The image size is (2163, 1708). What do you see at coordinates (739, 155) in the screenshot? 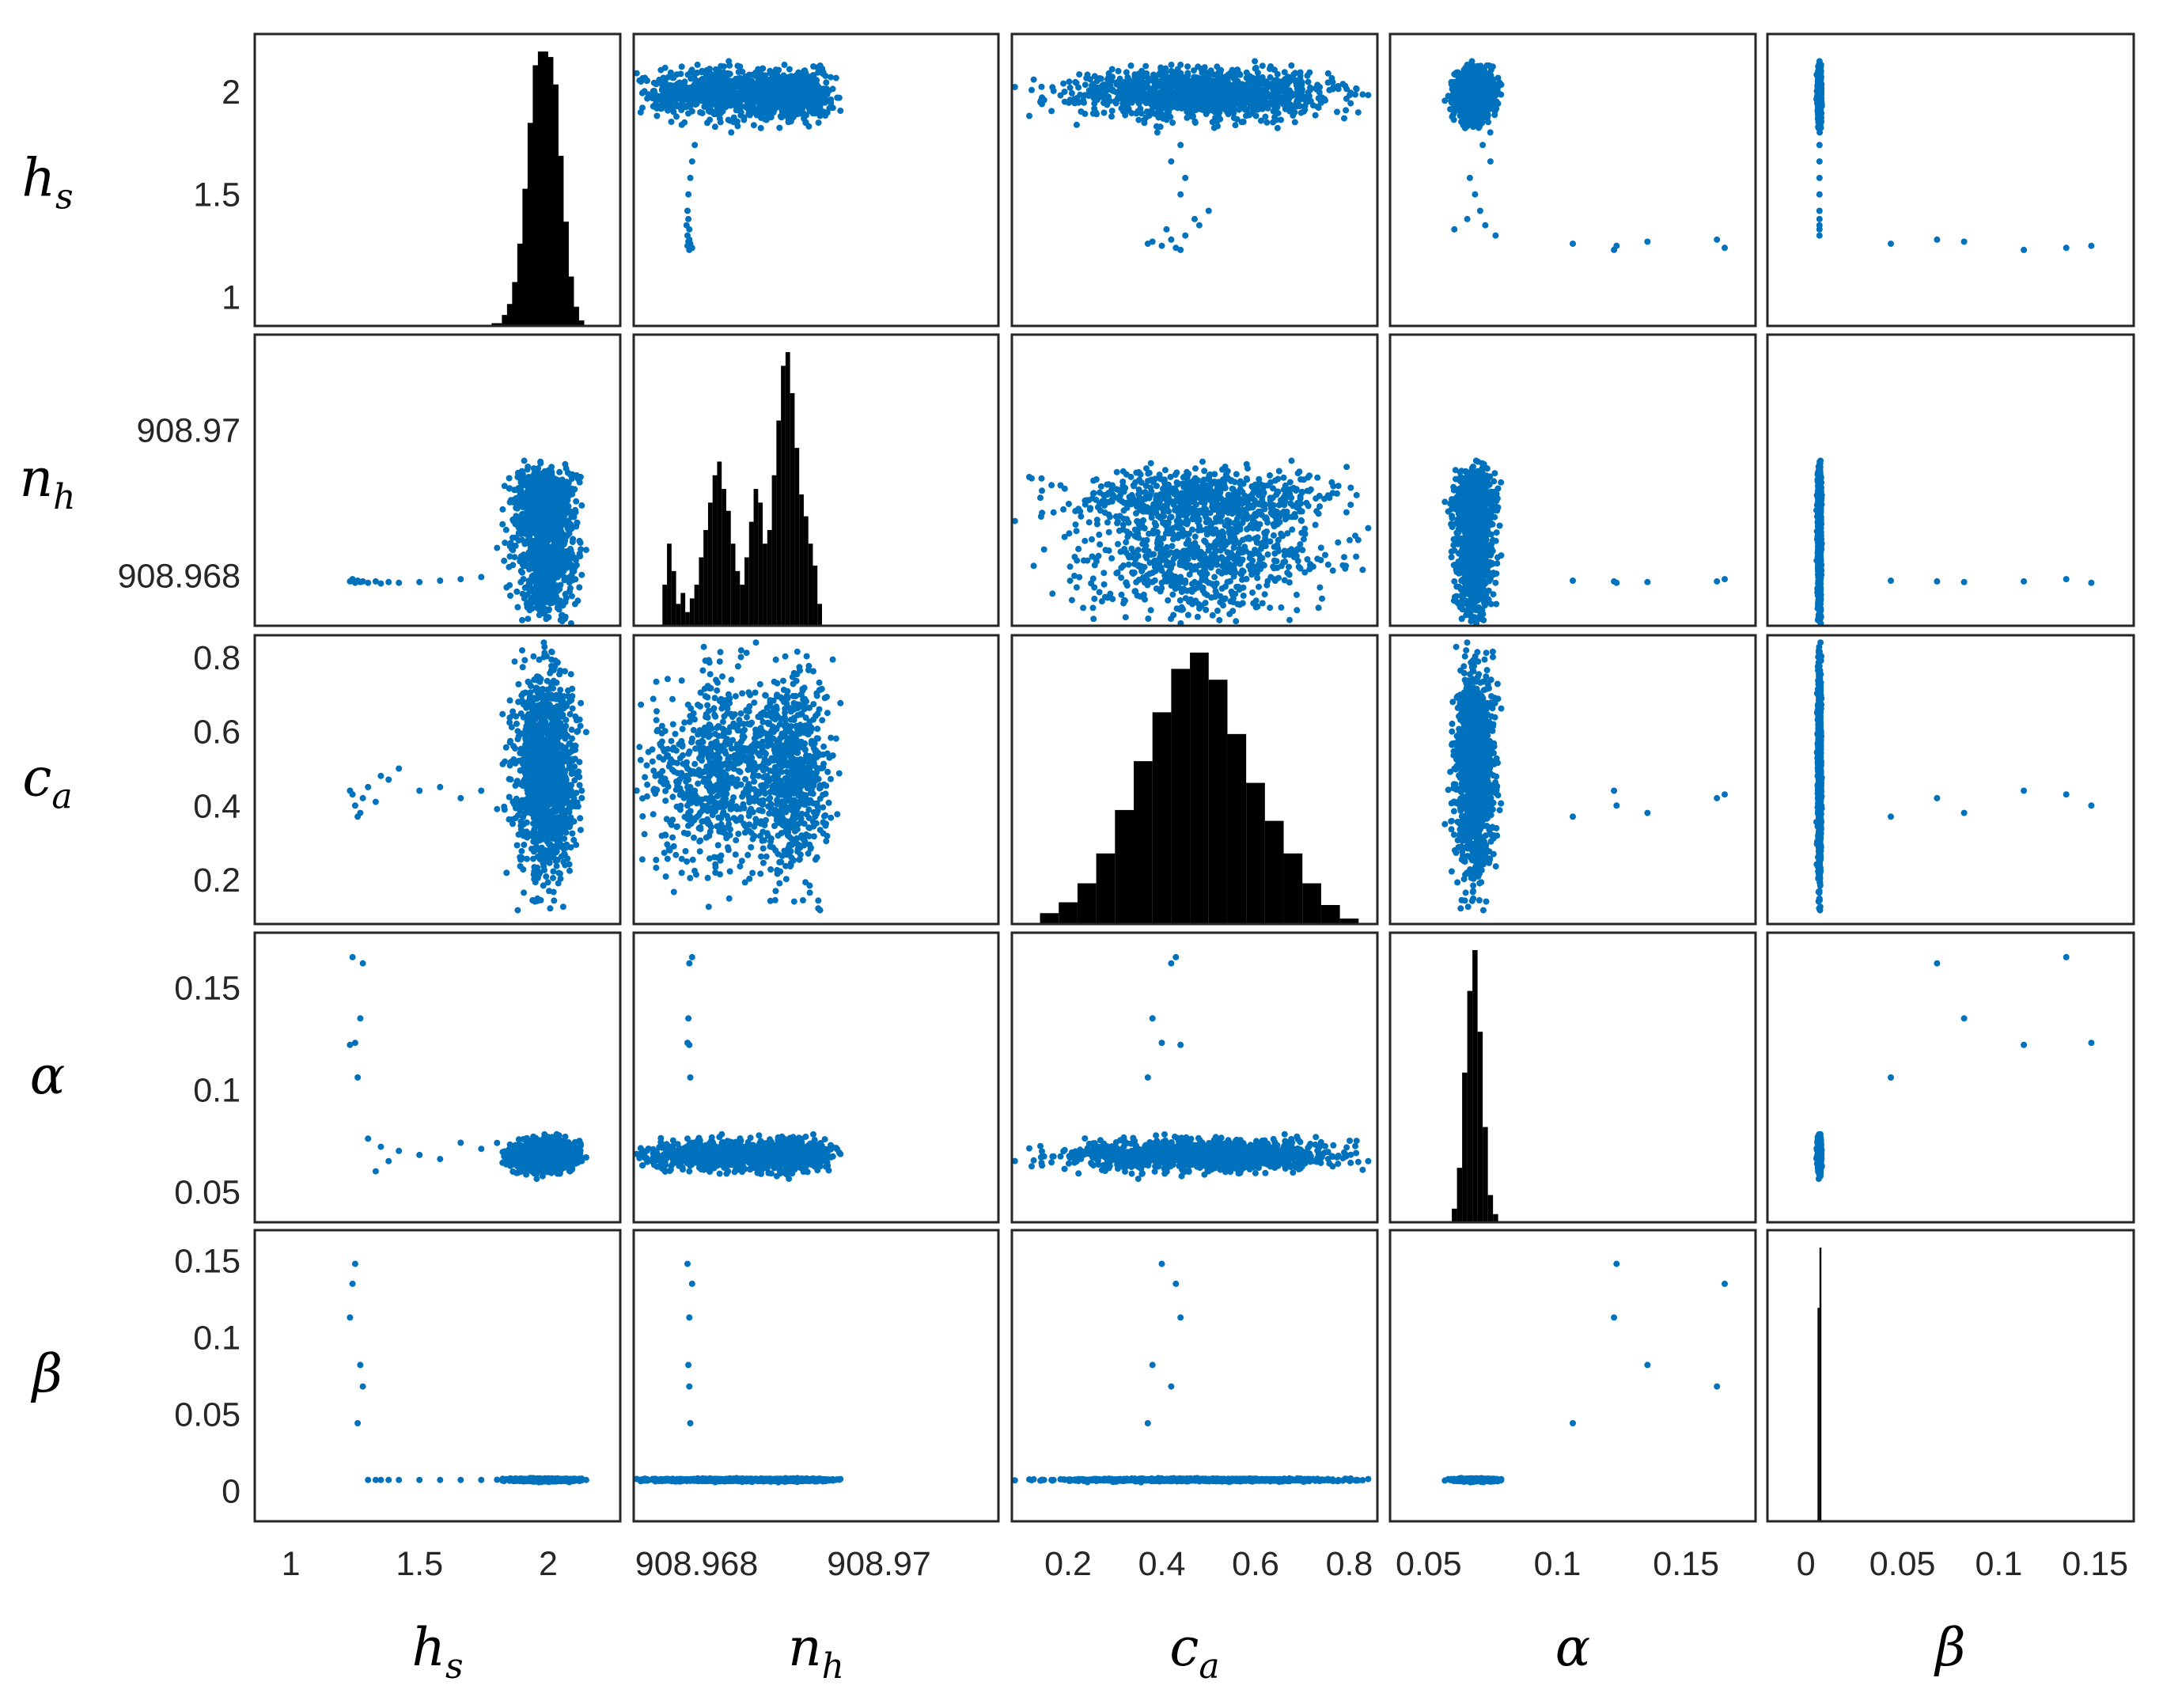
I see `scatter-points-hs-vs-nh` at bounding box center [739, 155].